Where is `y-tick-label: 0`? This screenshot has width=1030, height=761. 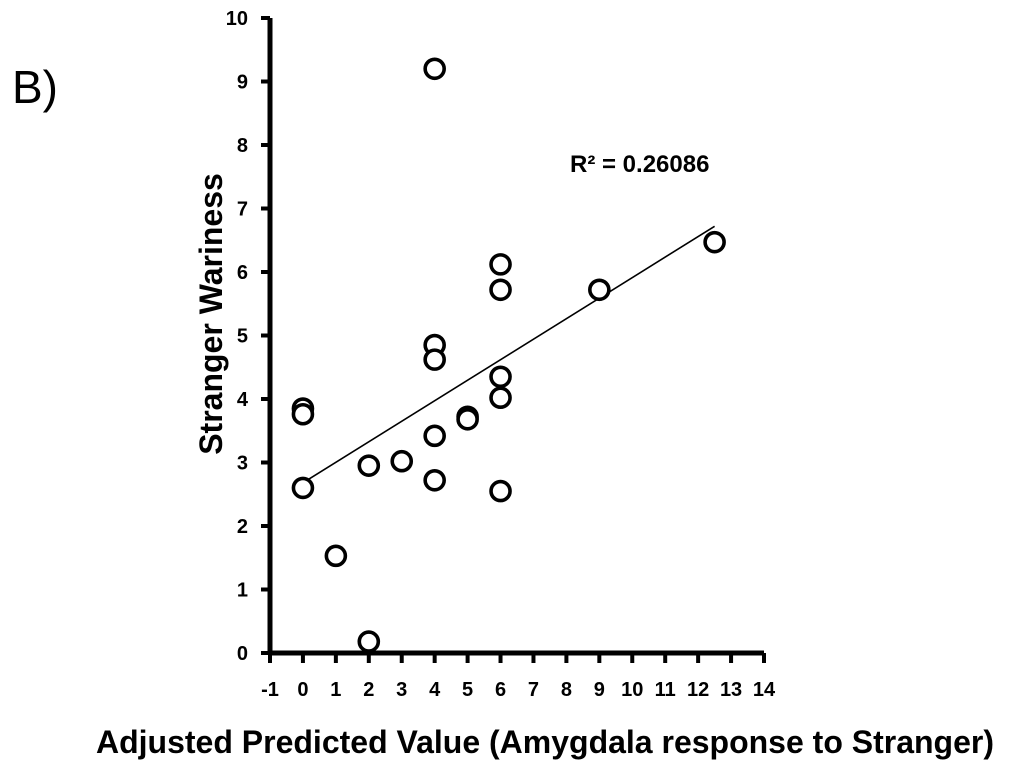
y-tick-label: 0 is located at coordinates (242, 654).